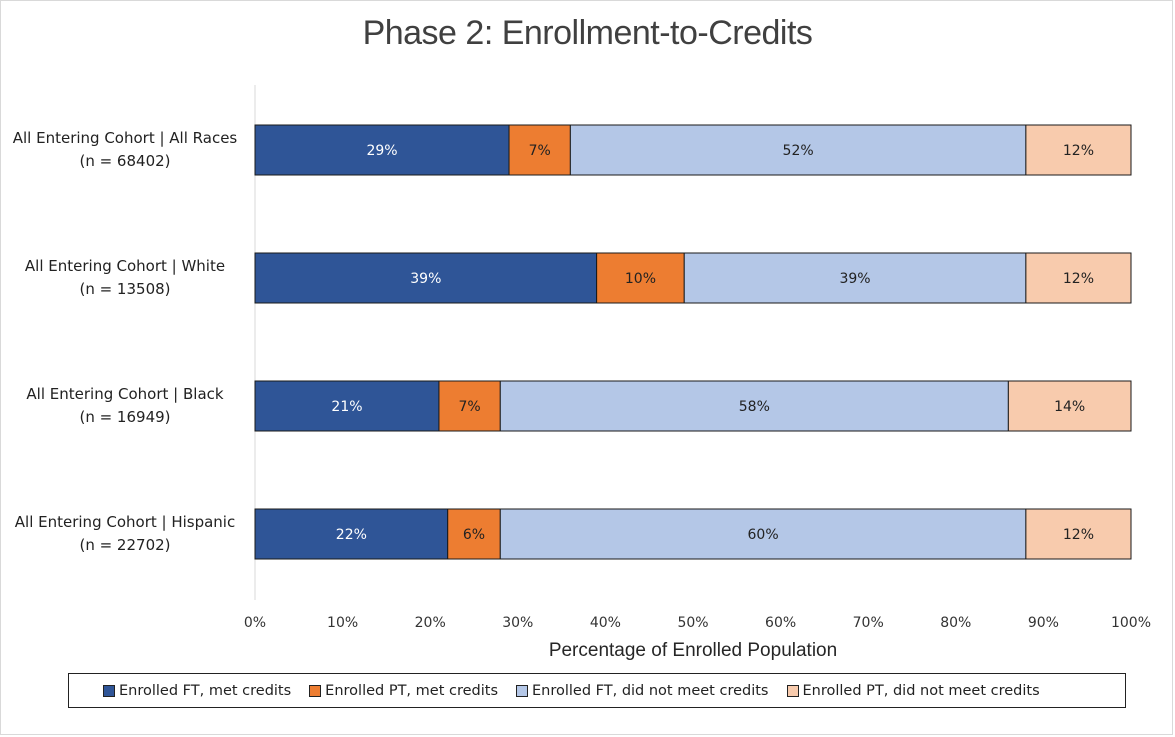 The height and width of the screenshot is (737, 1175). I want to click on legend-item: Enrolled PT, met credits, so click(403, 691).